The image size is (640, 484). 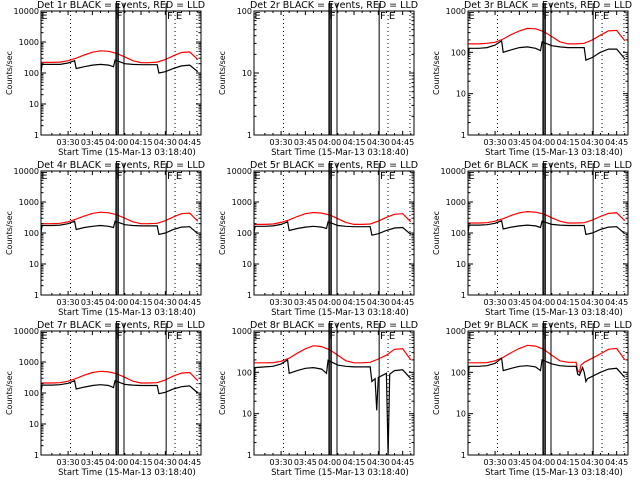 What do you see at coordinates (121, 325) in the screenshot?
I see `plot-title: Det 7r BLACK = Events, RED = LLD` at bounding box center [121, 325].